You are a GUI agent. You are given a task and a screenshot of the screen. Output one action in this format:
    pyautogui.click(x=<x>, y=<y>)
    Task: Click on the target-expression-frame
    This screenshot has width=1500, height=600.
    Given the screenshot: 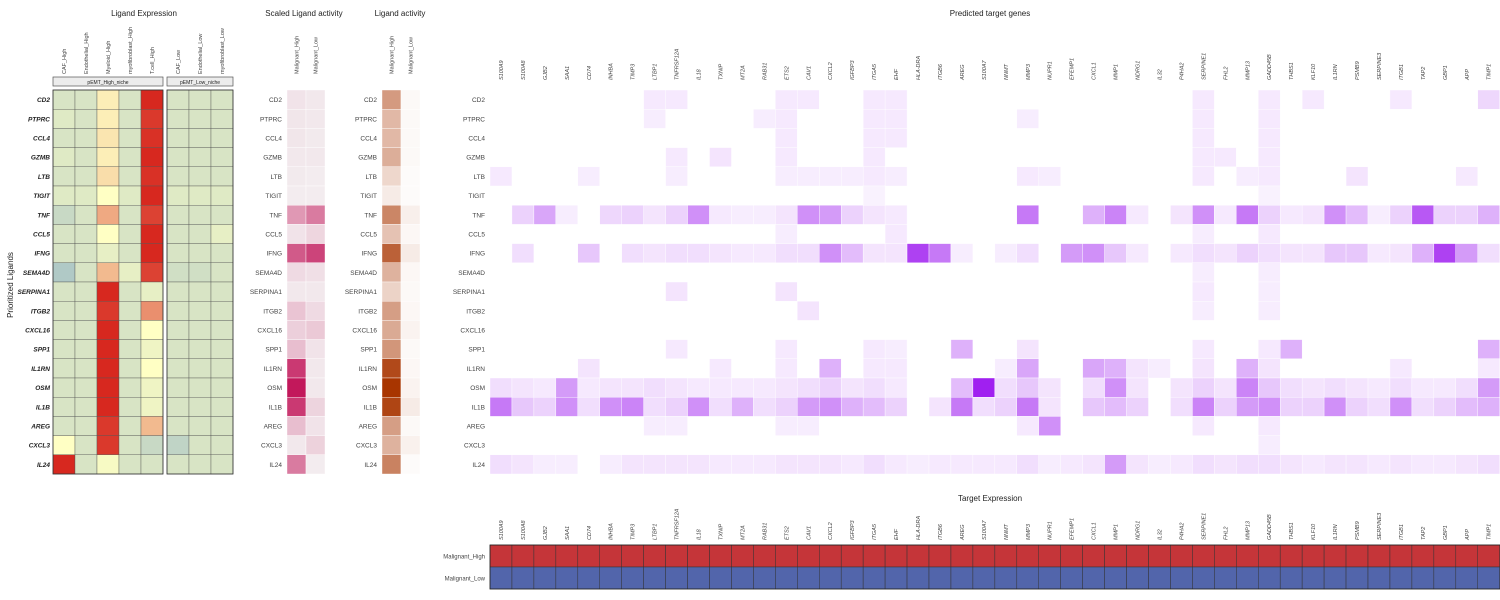 What is the action you would take?
    pyautogui.click(x=994, y=567)
    